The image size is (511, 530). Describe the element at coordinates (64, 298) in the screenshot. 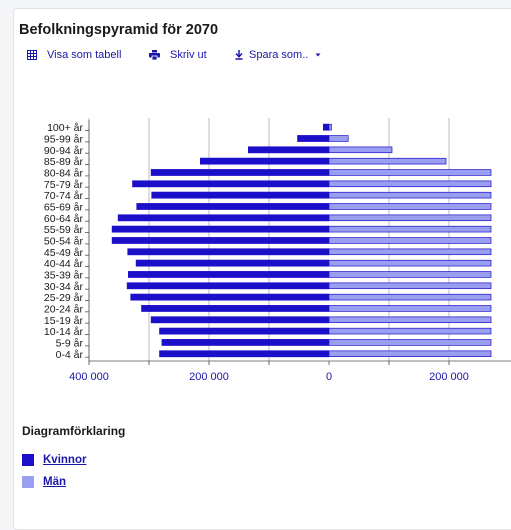

I see `y-tick-label: 25-29 år` at that location.